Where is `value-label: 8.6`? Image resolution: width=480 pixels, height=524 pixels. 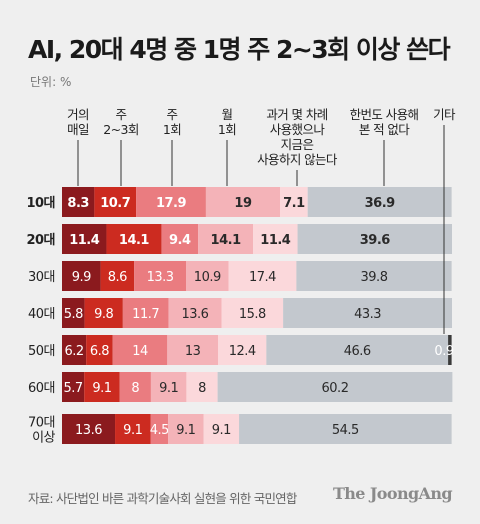 value-label: 8.6 is located at coordinates (117, 277).